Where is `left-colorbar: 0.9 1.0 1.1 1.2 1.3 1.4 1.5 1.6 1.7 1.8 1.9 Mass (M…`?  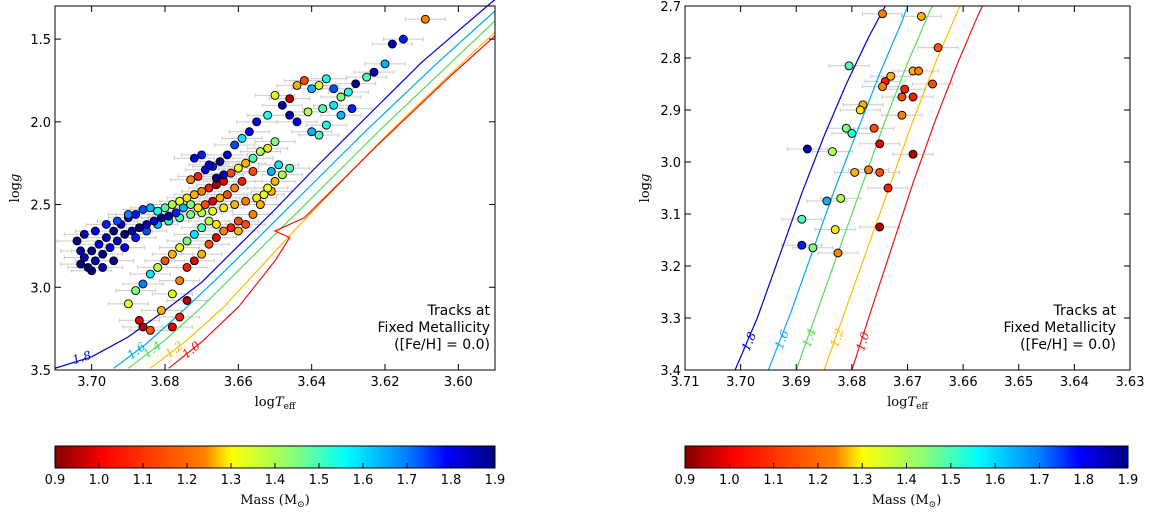 left-colorbar: 0.9 1.0 1.1 1.2 1.3 1.4 1.5 1.6 1.7 1.8 1.9 Mass (M… is located at coordinates (275, 477).